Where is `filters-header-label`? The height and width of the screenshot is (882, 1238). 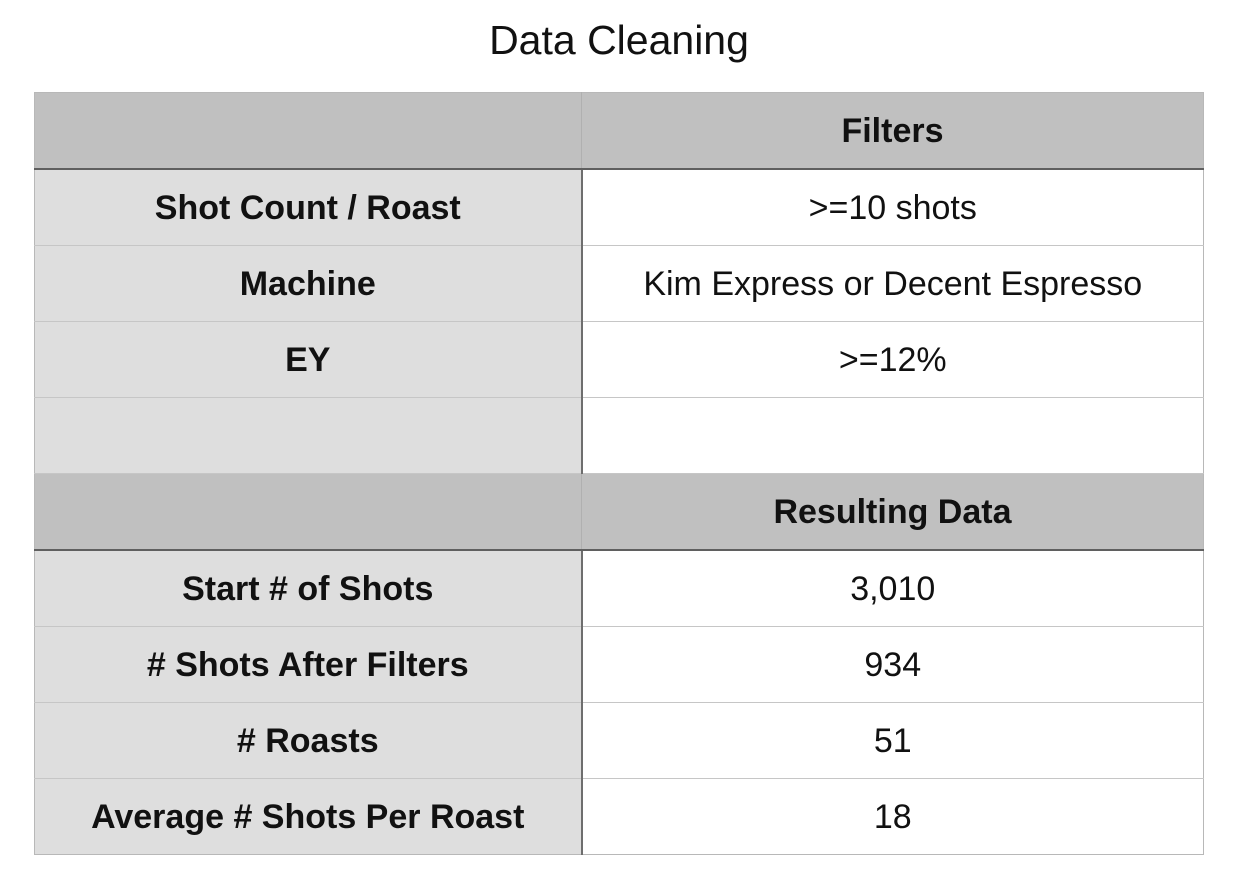
filters-header-label is located at coordinates (308, 131).